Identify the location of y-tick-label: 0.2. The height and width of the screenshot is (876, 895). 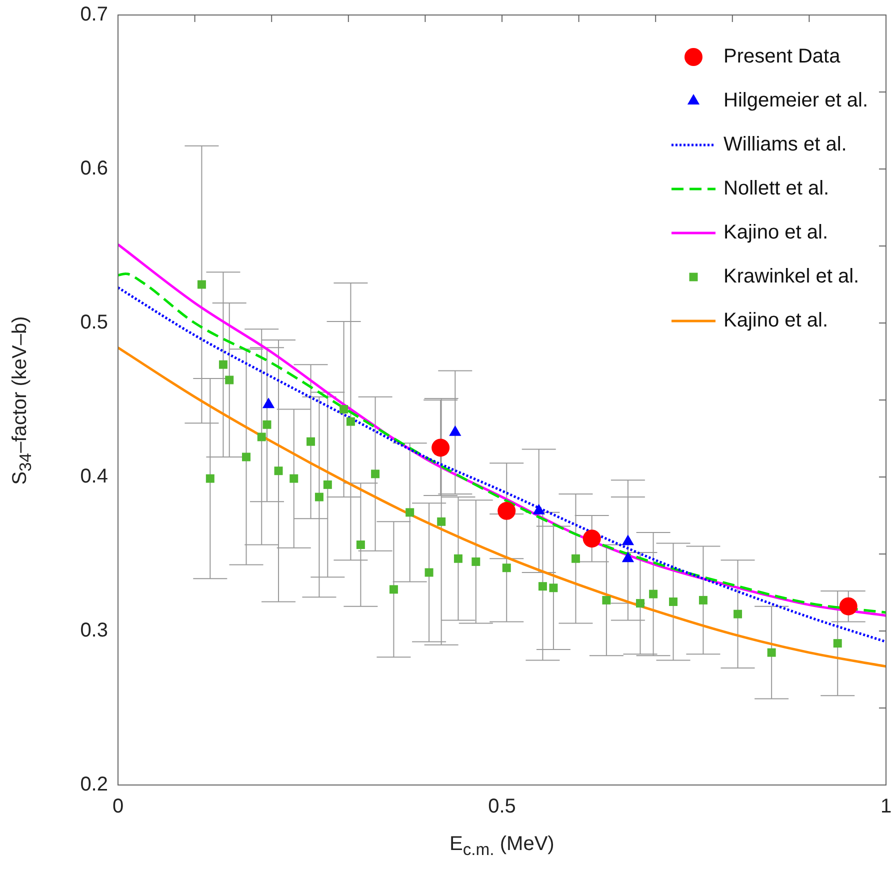
(94, 785).